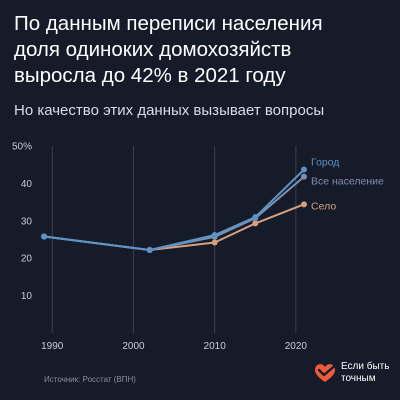 The image size is (400, 400). I want to click on y-tick-label: 10, so click(27, 296).